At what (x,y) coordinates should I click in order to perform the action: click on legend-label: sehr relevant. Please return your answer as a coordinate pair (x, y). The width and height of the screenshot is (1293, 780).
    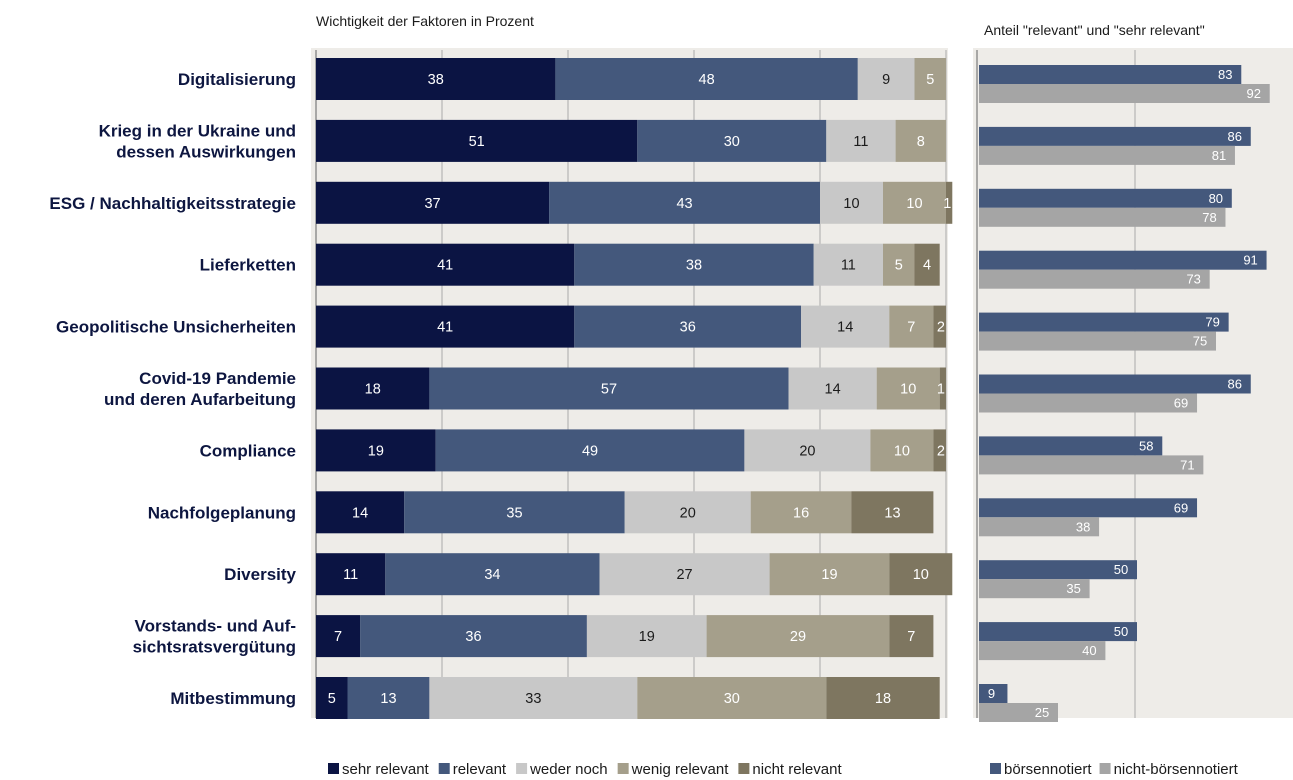
    Looking at the image, I should click on (386, 769).